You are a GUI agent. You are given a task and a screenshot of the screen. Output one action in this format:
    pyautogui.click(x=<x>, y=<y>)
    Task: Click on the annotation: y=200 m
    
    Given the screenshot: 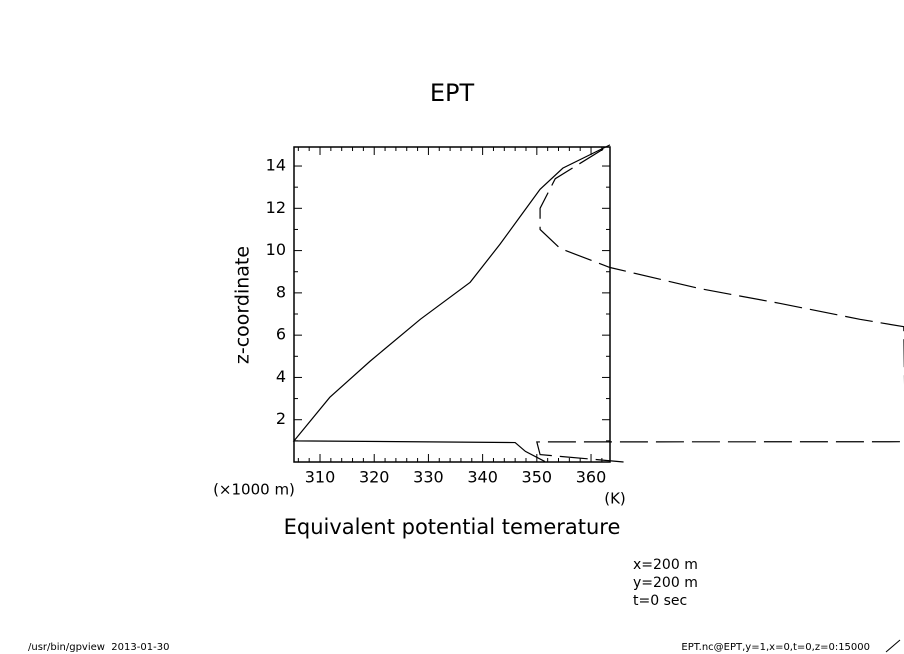 What is the action you would take?
    pyautogui.click(x=665, y=583)
    